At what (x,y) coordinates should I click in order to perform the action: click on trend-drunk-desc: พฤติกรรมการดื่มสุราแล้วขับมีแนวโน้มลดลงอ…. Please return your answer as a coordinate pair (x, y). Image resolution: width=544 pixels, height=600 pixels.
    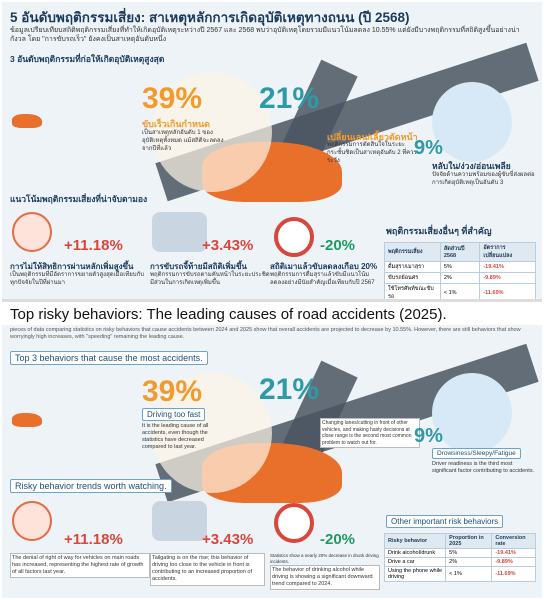
    Looking at the image, I should click on (322, 279).